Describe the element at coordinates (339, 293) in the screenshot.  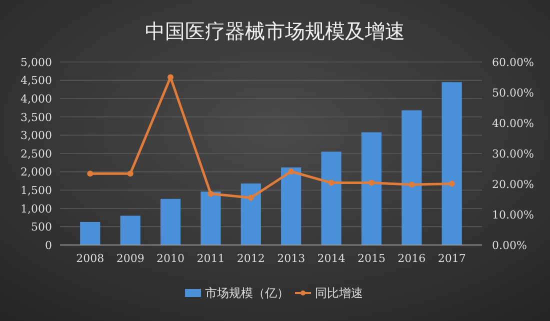
I see `legend-label: 同比增速` at that location.